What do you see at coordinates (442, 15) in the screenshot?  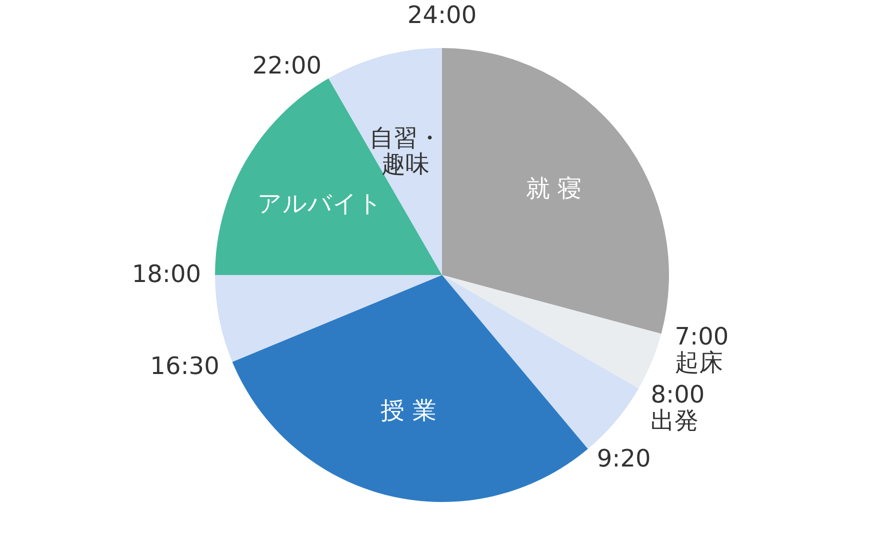 I see `text: 24:00` at bounding box center [442, 15].